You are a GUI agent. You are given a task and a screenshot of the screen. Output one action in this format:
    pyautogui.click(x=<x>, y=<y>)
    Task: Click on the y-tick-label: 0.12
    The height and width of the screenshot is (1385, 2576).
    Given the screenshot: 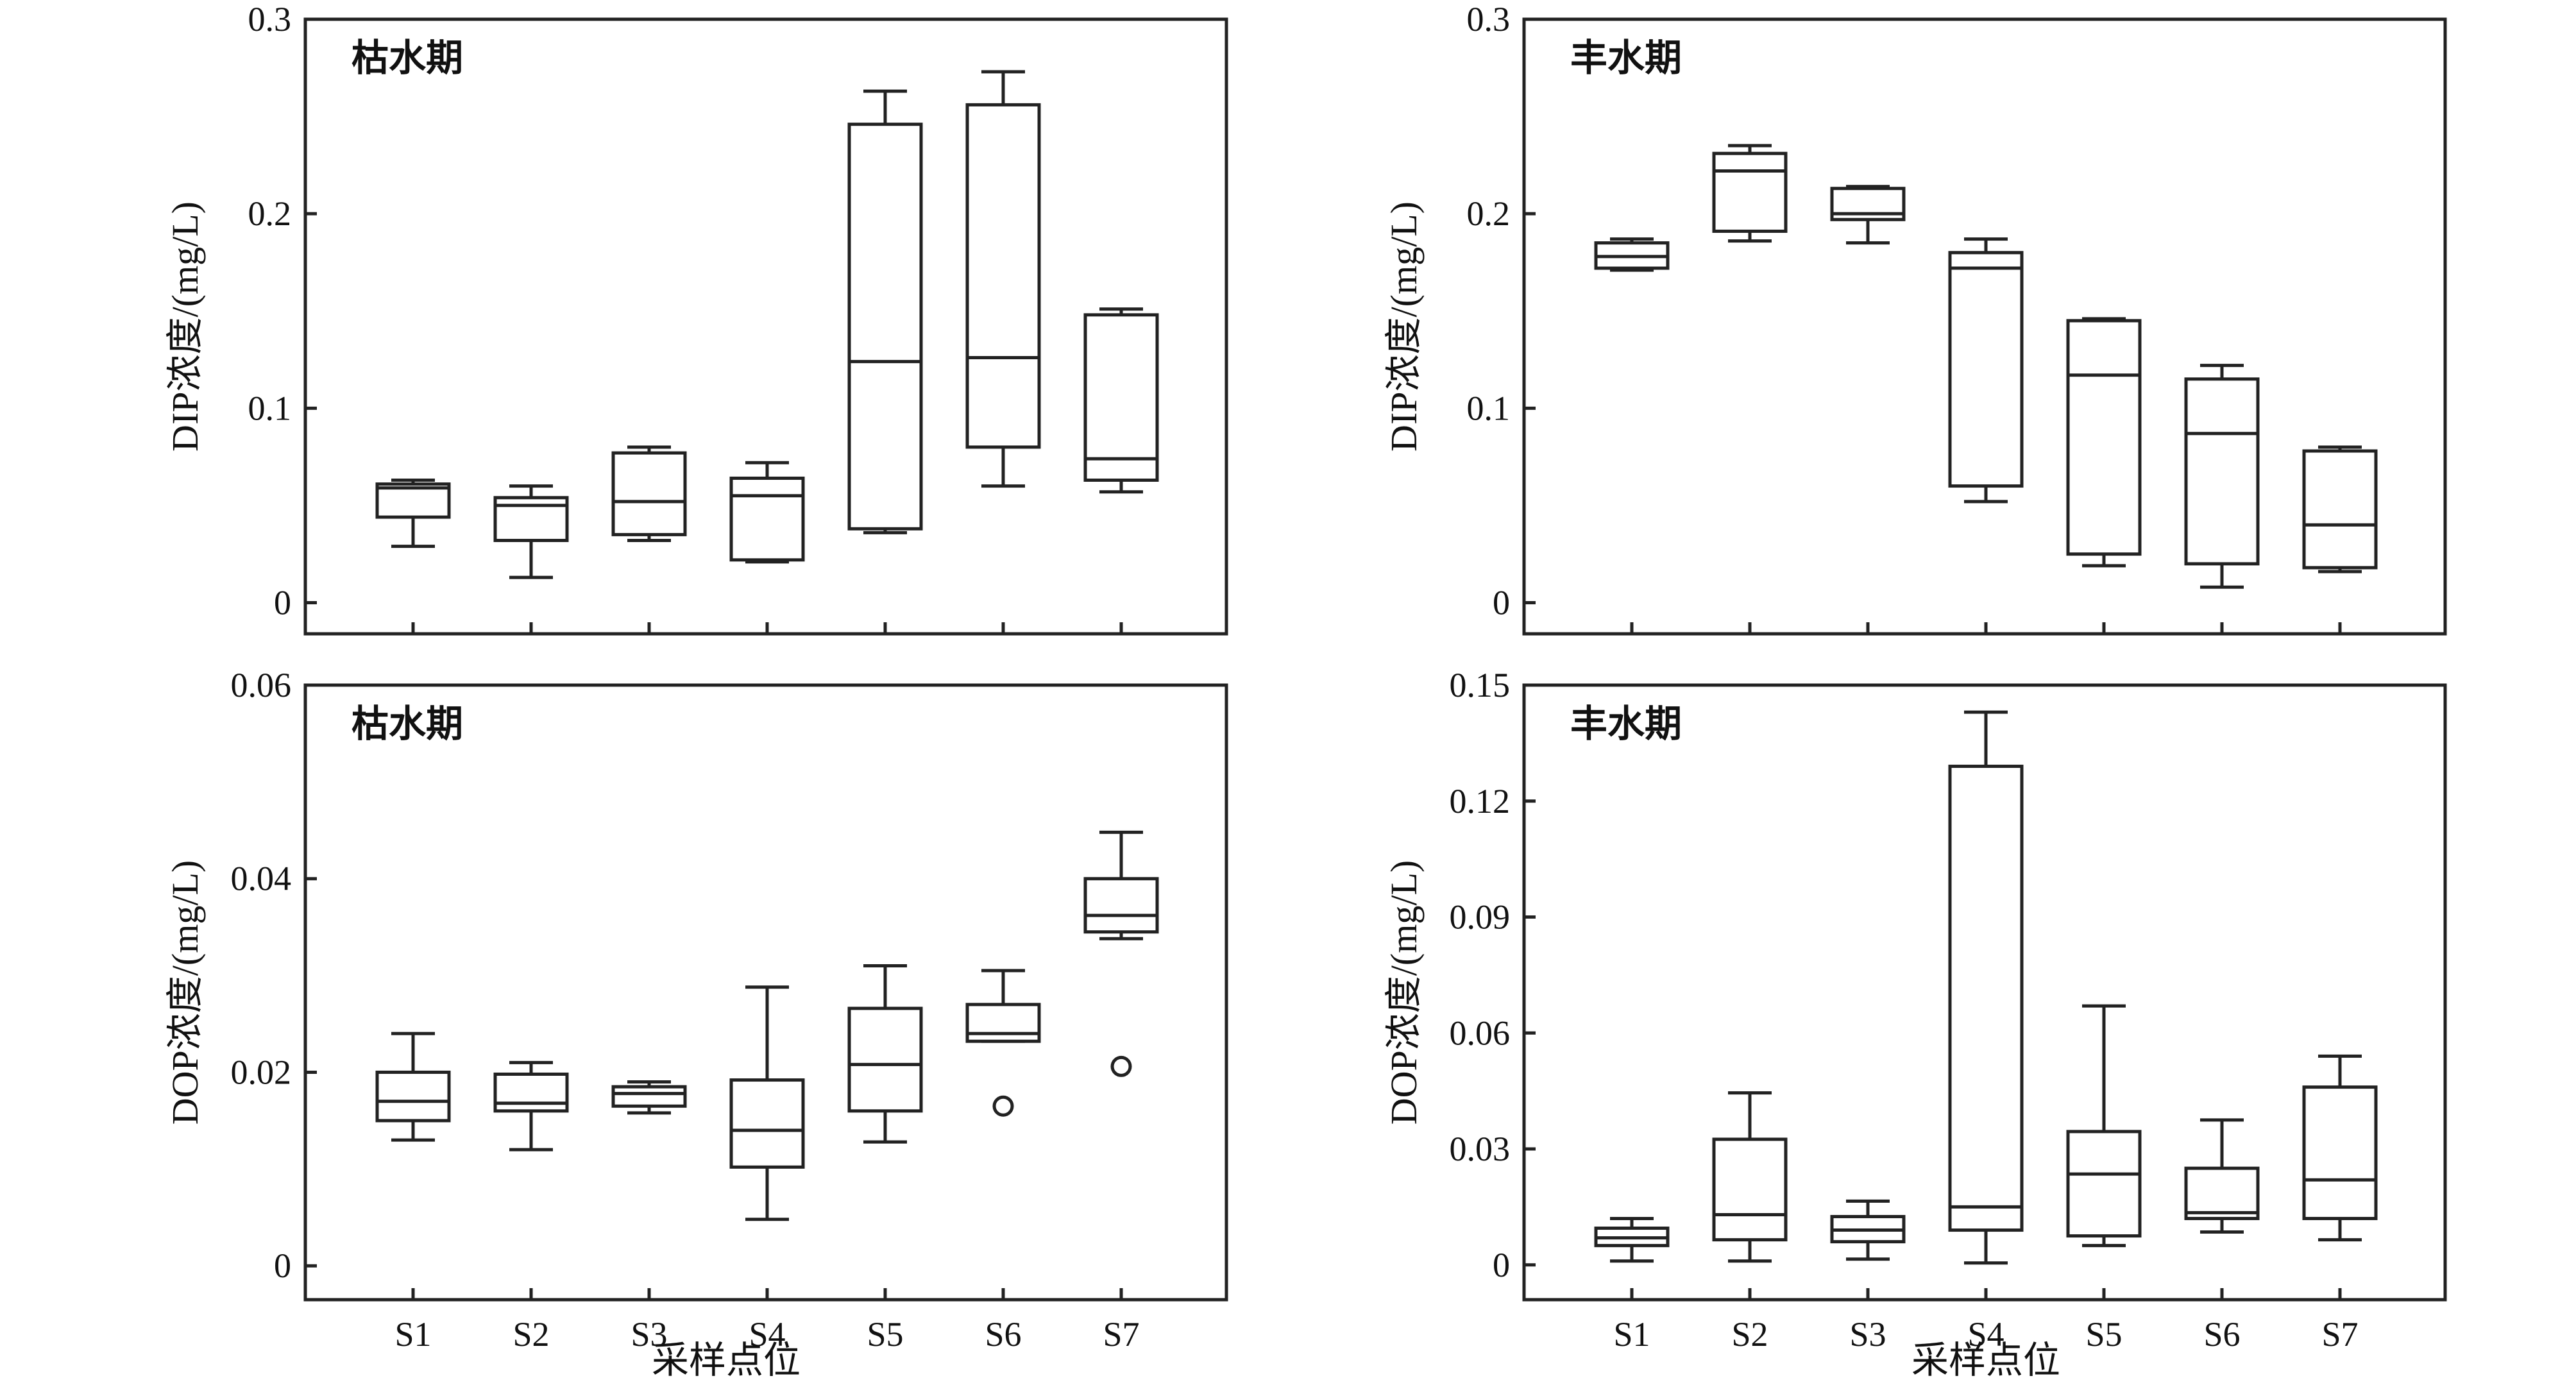 What is the action you would take?
    pyautogui.click(x=1480, y=801)
    